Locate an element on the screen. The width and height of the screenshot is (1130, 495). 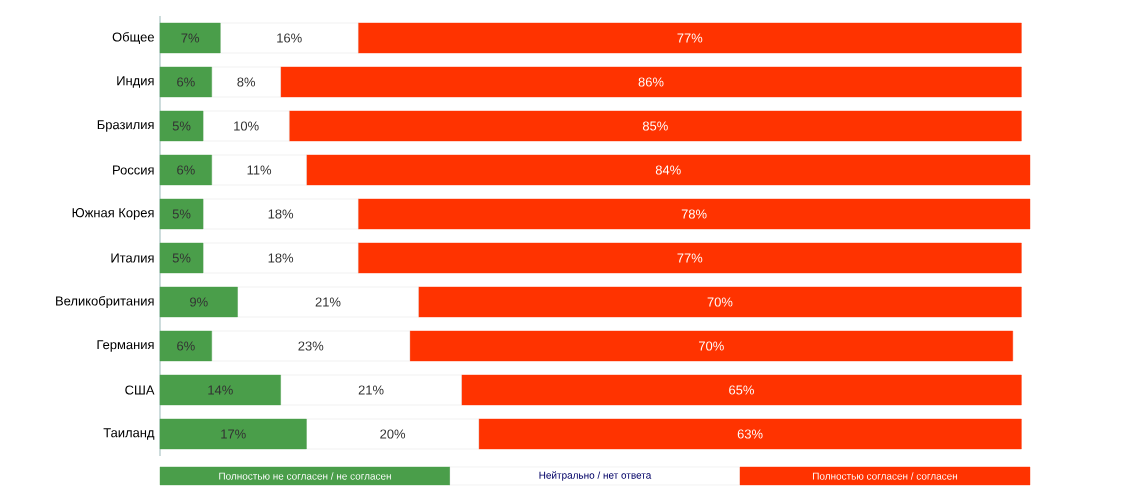
data-label: 23% is located at coordinates (311, 346).